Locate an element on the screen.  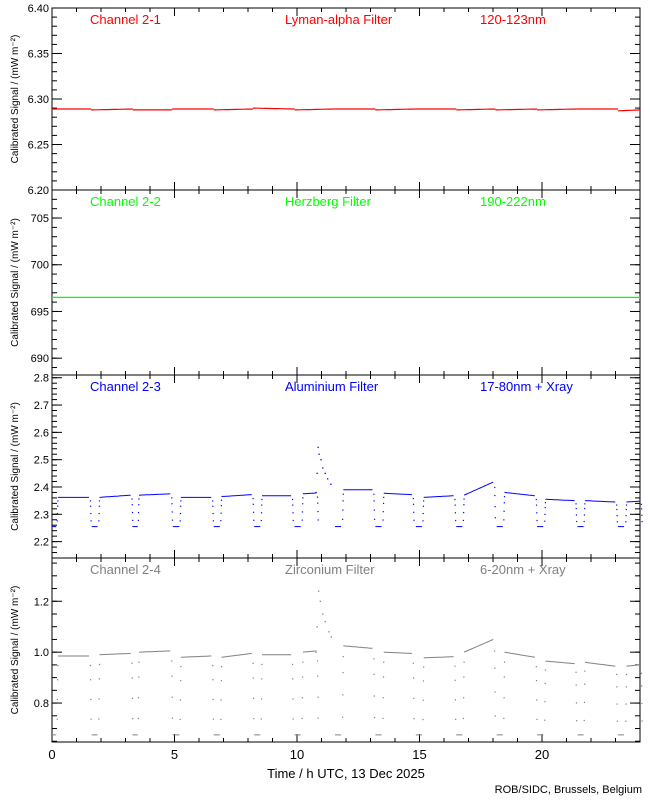
channel-title: Channel 2-1 is located at coordinates (125, 19).